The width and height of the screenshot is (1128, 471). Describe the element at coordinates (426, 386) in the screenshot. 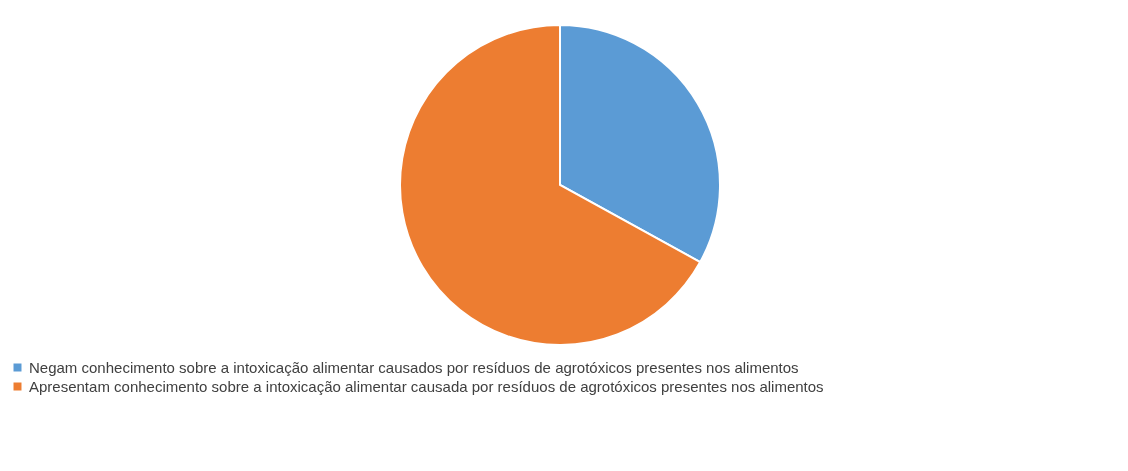

I see `legend-label: Apresentam conhecimento sobre a intoxicação alimentar causada por resíduos de agrotóxicos presentes nos alimentos` at that location.